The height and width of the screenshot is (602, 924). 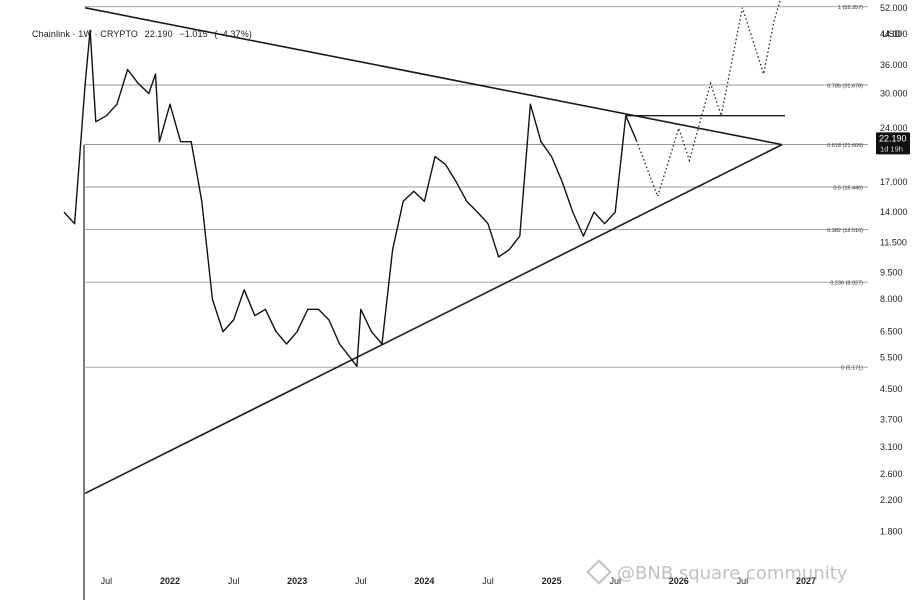 I want to click on last-price-box, so click(x=893, y=143).